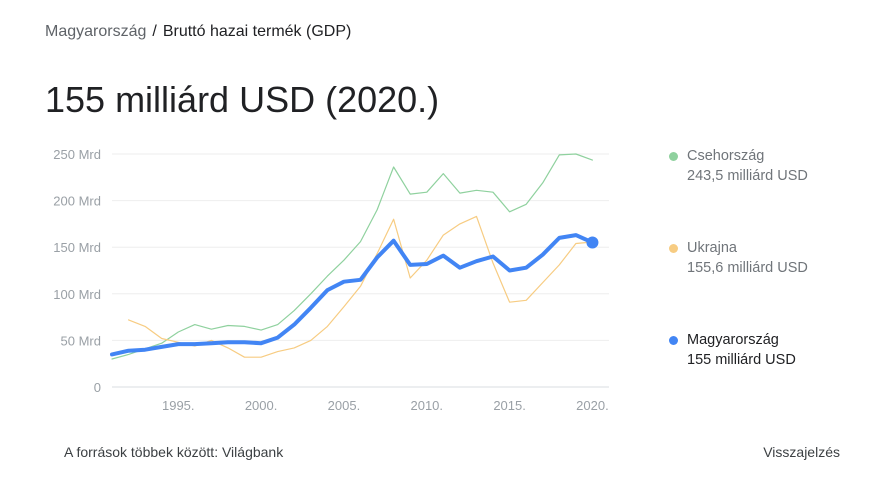 The width and height of the screenshot is (888, 485). Describe the element at coordinates (242, 99) in the screenshot. I see `headline-value: 155 milliárd USD (2020.)` at that location.